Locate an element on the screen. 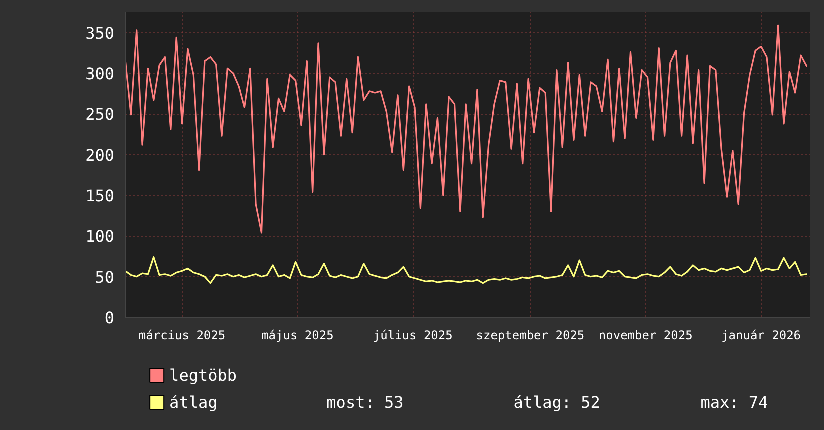 This screenshot has height=430, width=824. x-tick-label: május 2025 is located at coordinates (298, 335).